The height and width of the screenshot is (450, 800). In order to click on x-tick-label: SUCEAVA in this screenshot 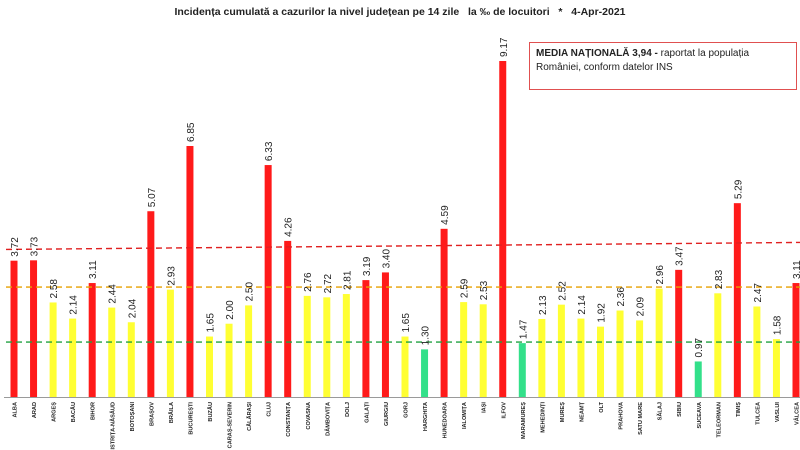, I will do `click(700, 415)`.